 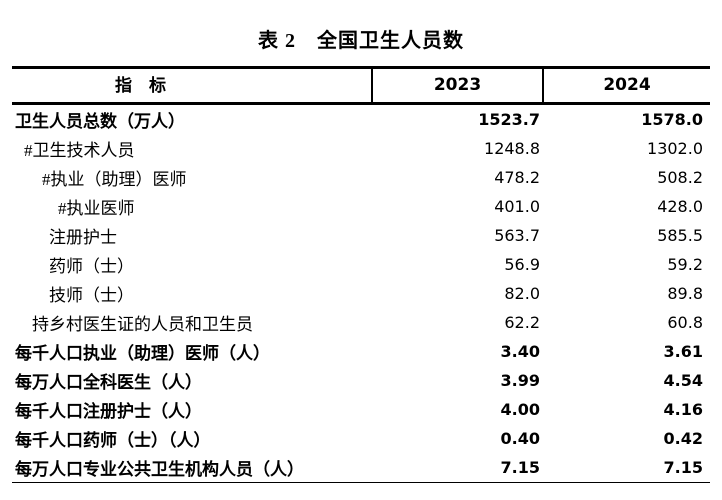 What do you see at coordinates (683, 380) in the screenshot?
I see `value-2024-cell: 4.54` at bounding box center [683, 380].